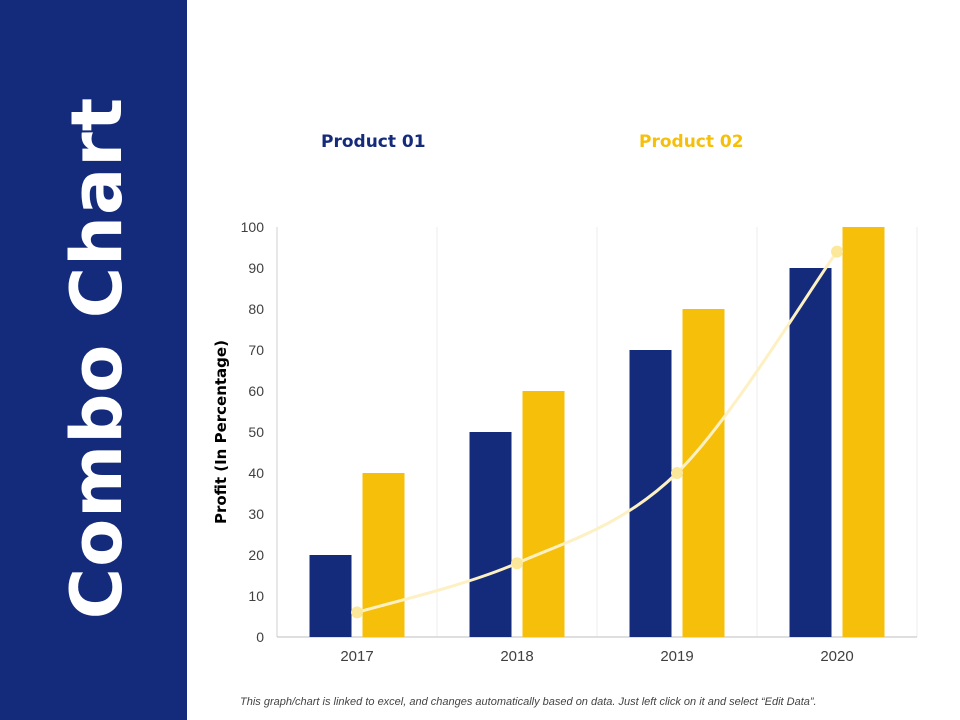 Image resolution: width=960 pixels, height=720 pixels. Describe the element at coordinates (256, 555) in the screenshot. I see `y-tick-label: 20` at that location.